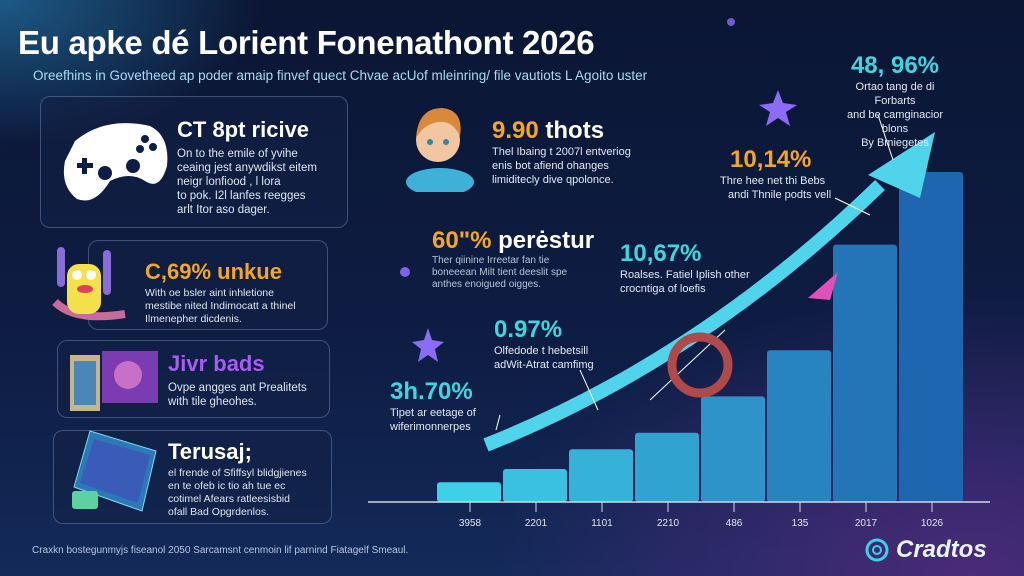 This screenshot has height=576, width=1024. Describe the element at coordinates (780, 195) in the screenshot. I see `annotation-desc: andi Thnile podts vell` at that location.